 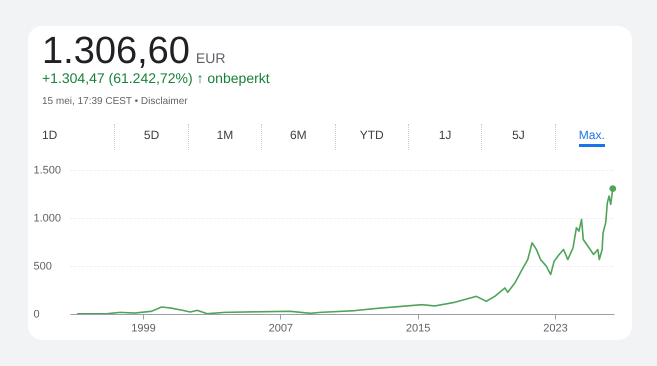 I want to click on x-tick-label: 2015, so click(x=418, y=328).